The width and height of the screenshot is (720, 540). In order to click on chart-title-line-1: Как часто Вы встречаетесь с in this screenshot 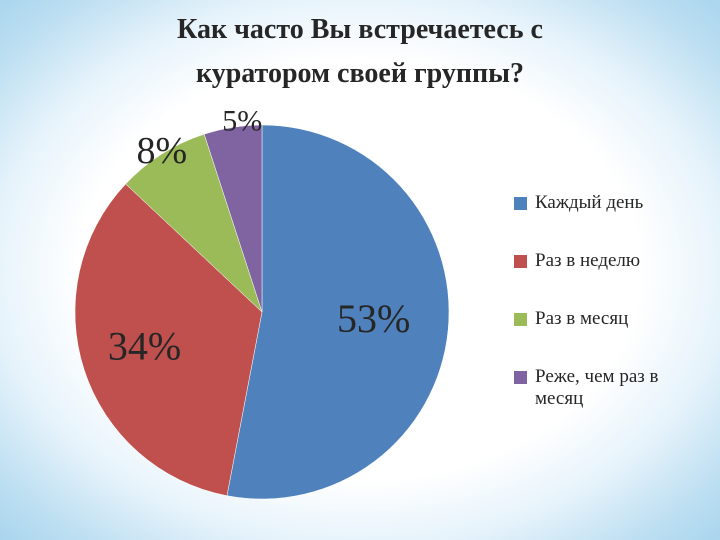, I will do `click(360, 29)`.